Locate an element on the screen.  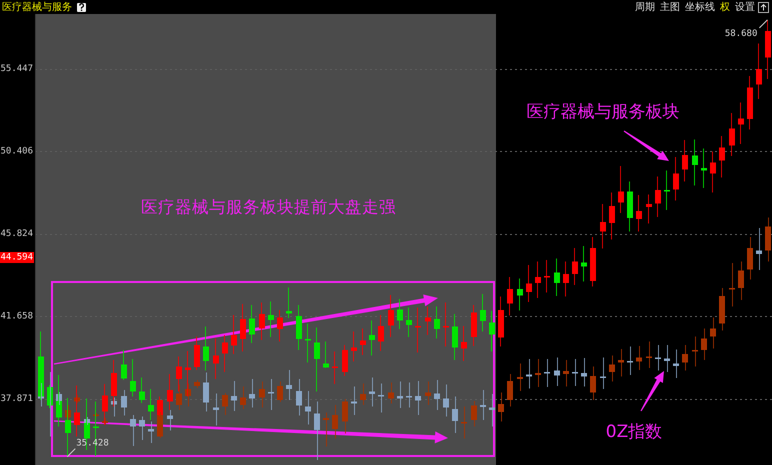
toolbar-item: 权 is located at coordinates (725, 7).